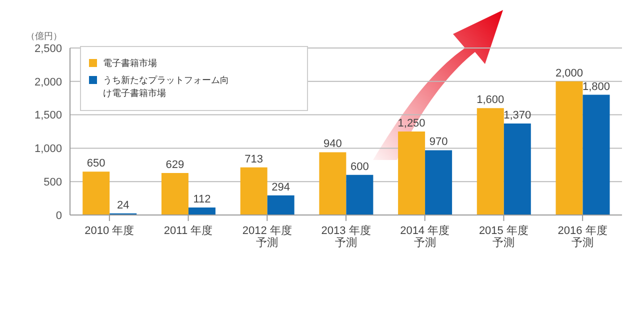 The image size is (640, 324). What do you see at coordinates (281, 187) in the screenshot?
I see `data-label: 294` at bounding box center [281, 187].